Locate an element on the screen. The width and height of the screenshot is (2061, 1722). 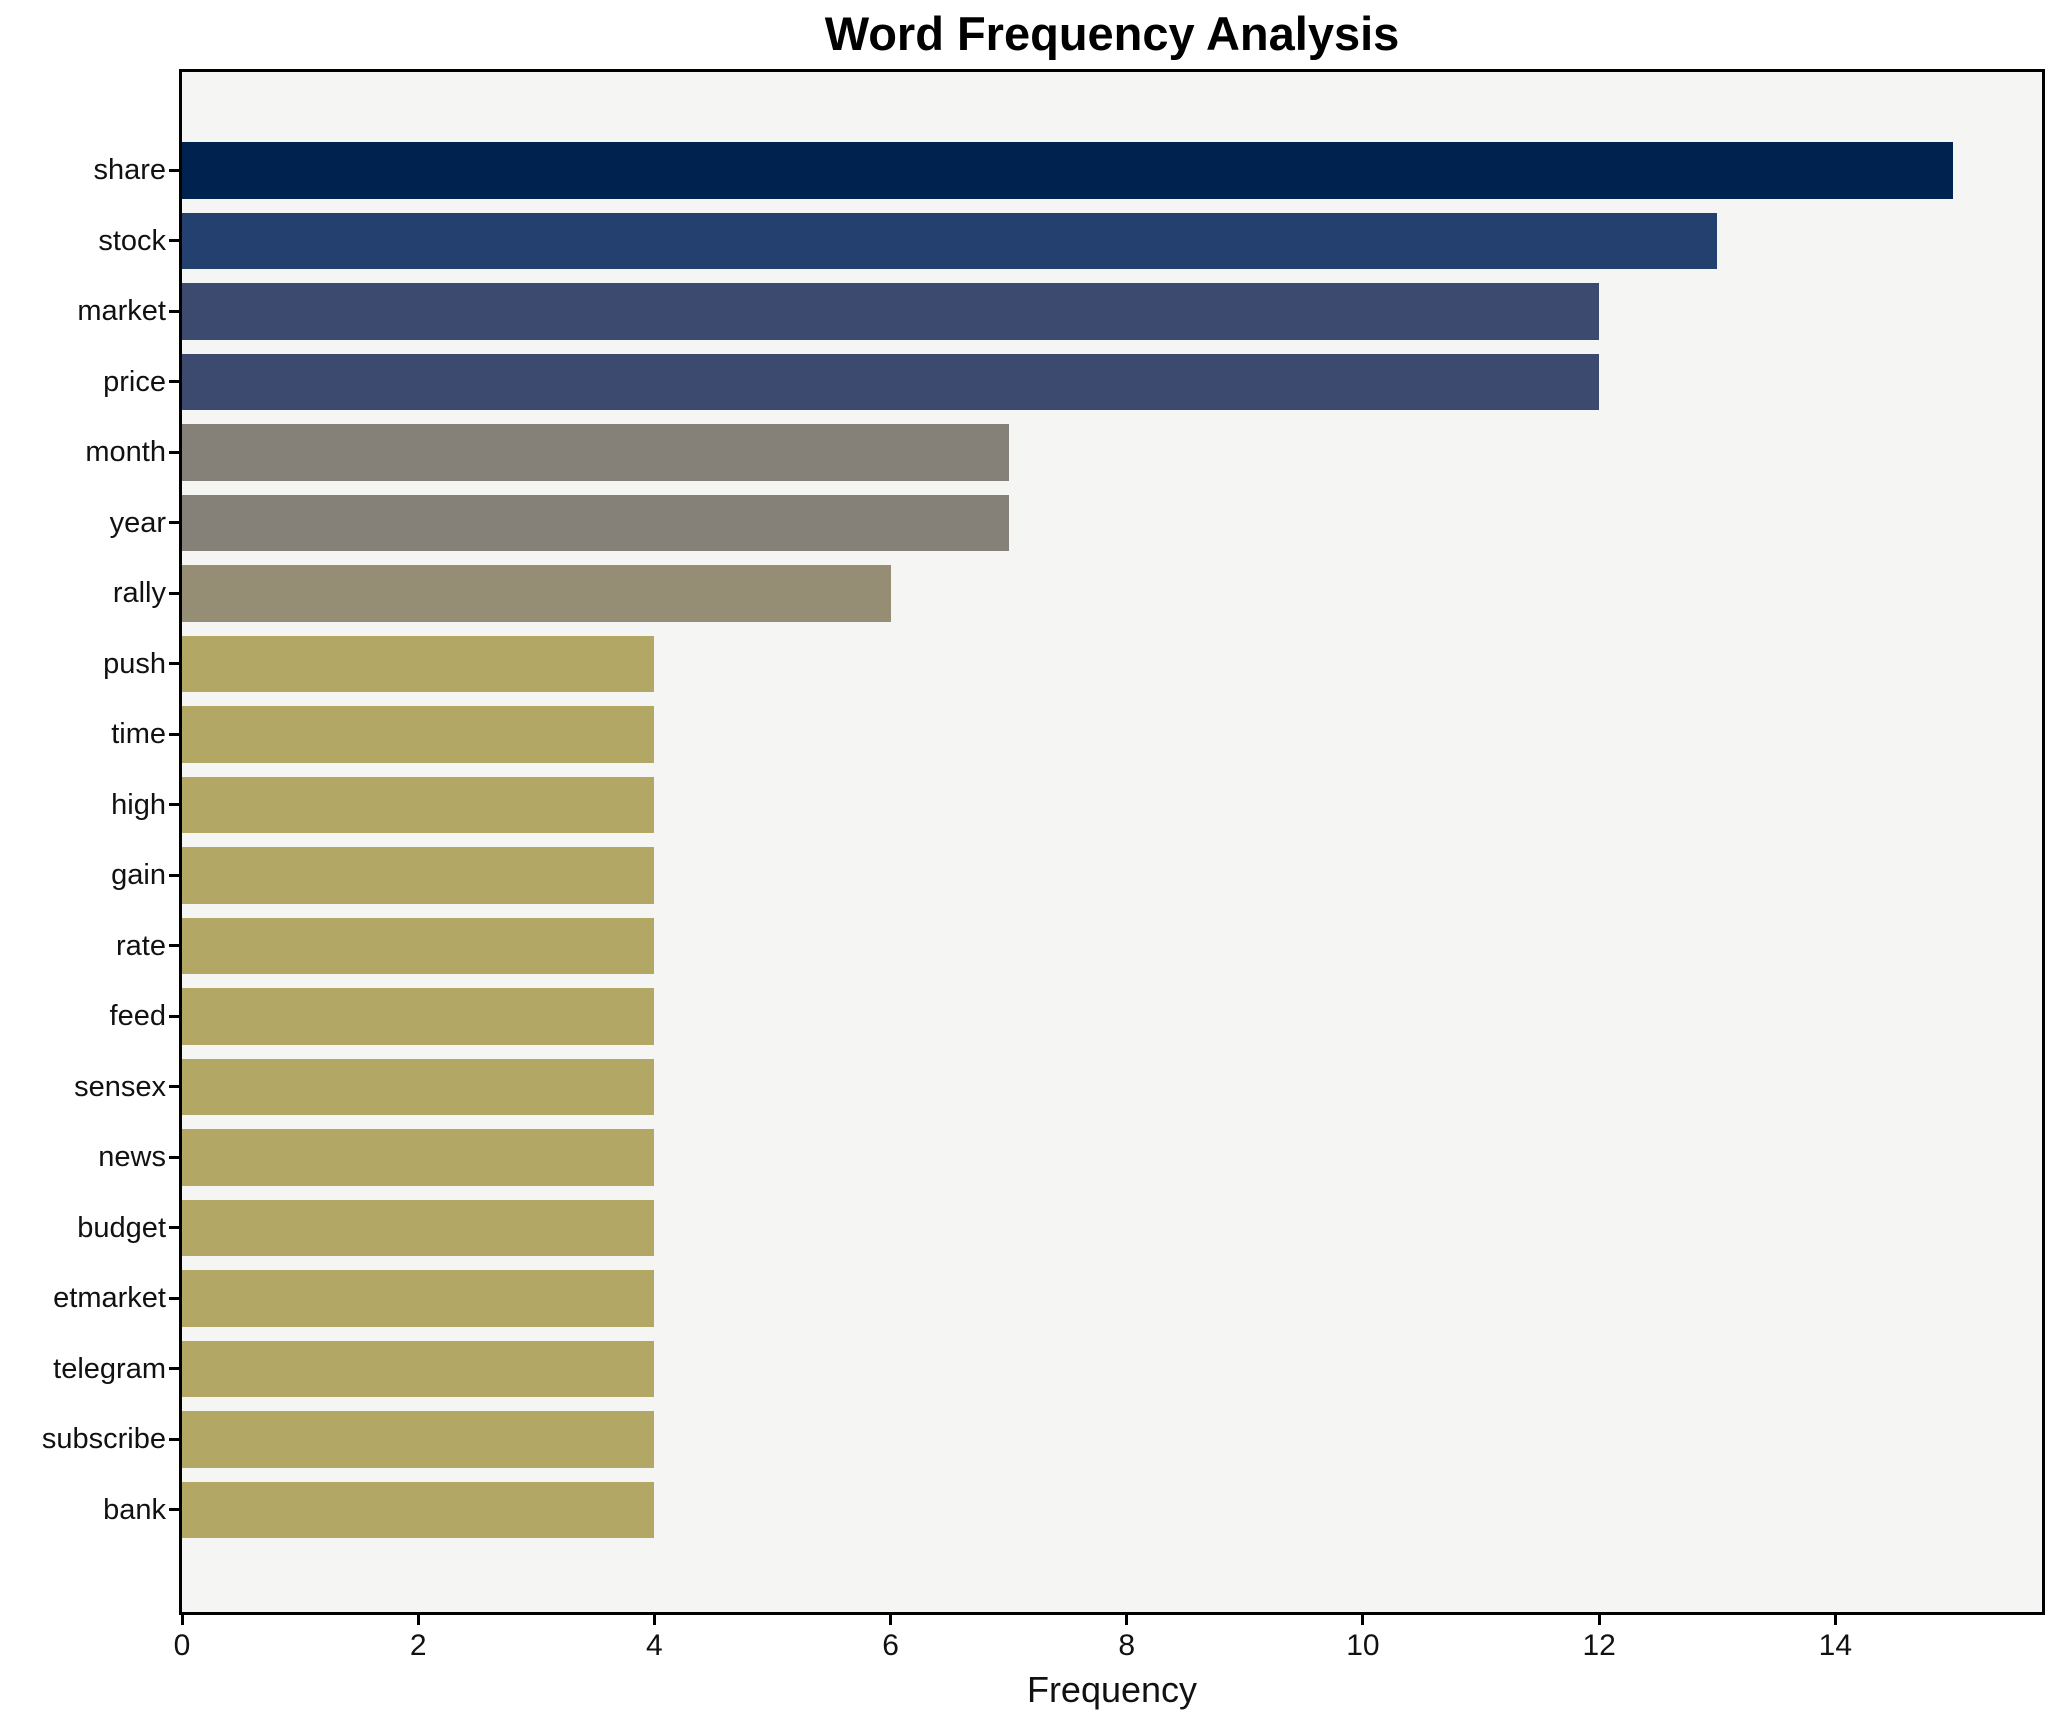
bar-market is located at coordinates (891, 311).